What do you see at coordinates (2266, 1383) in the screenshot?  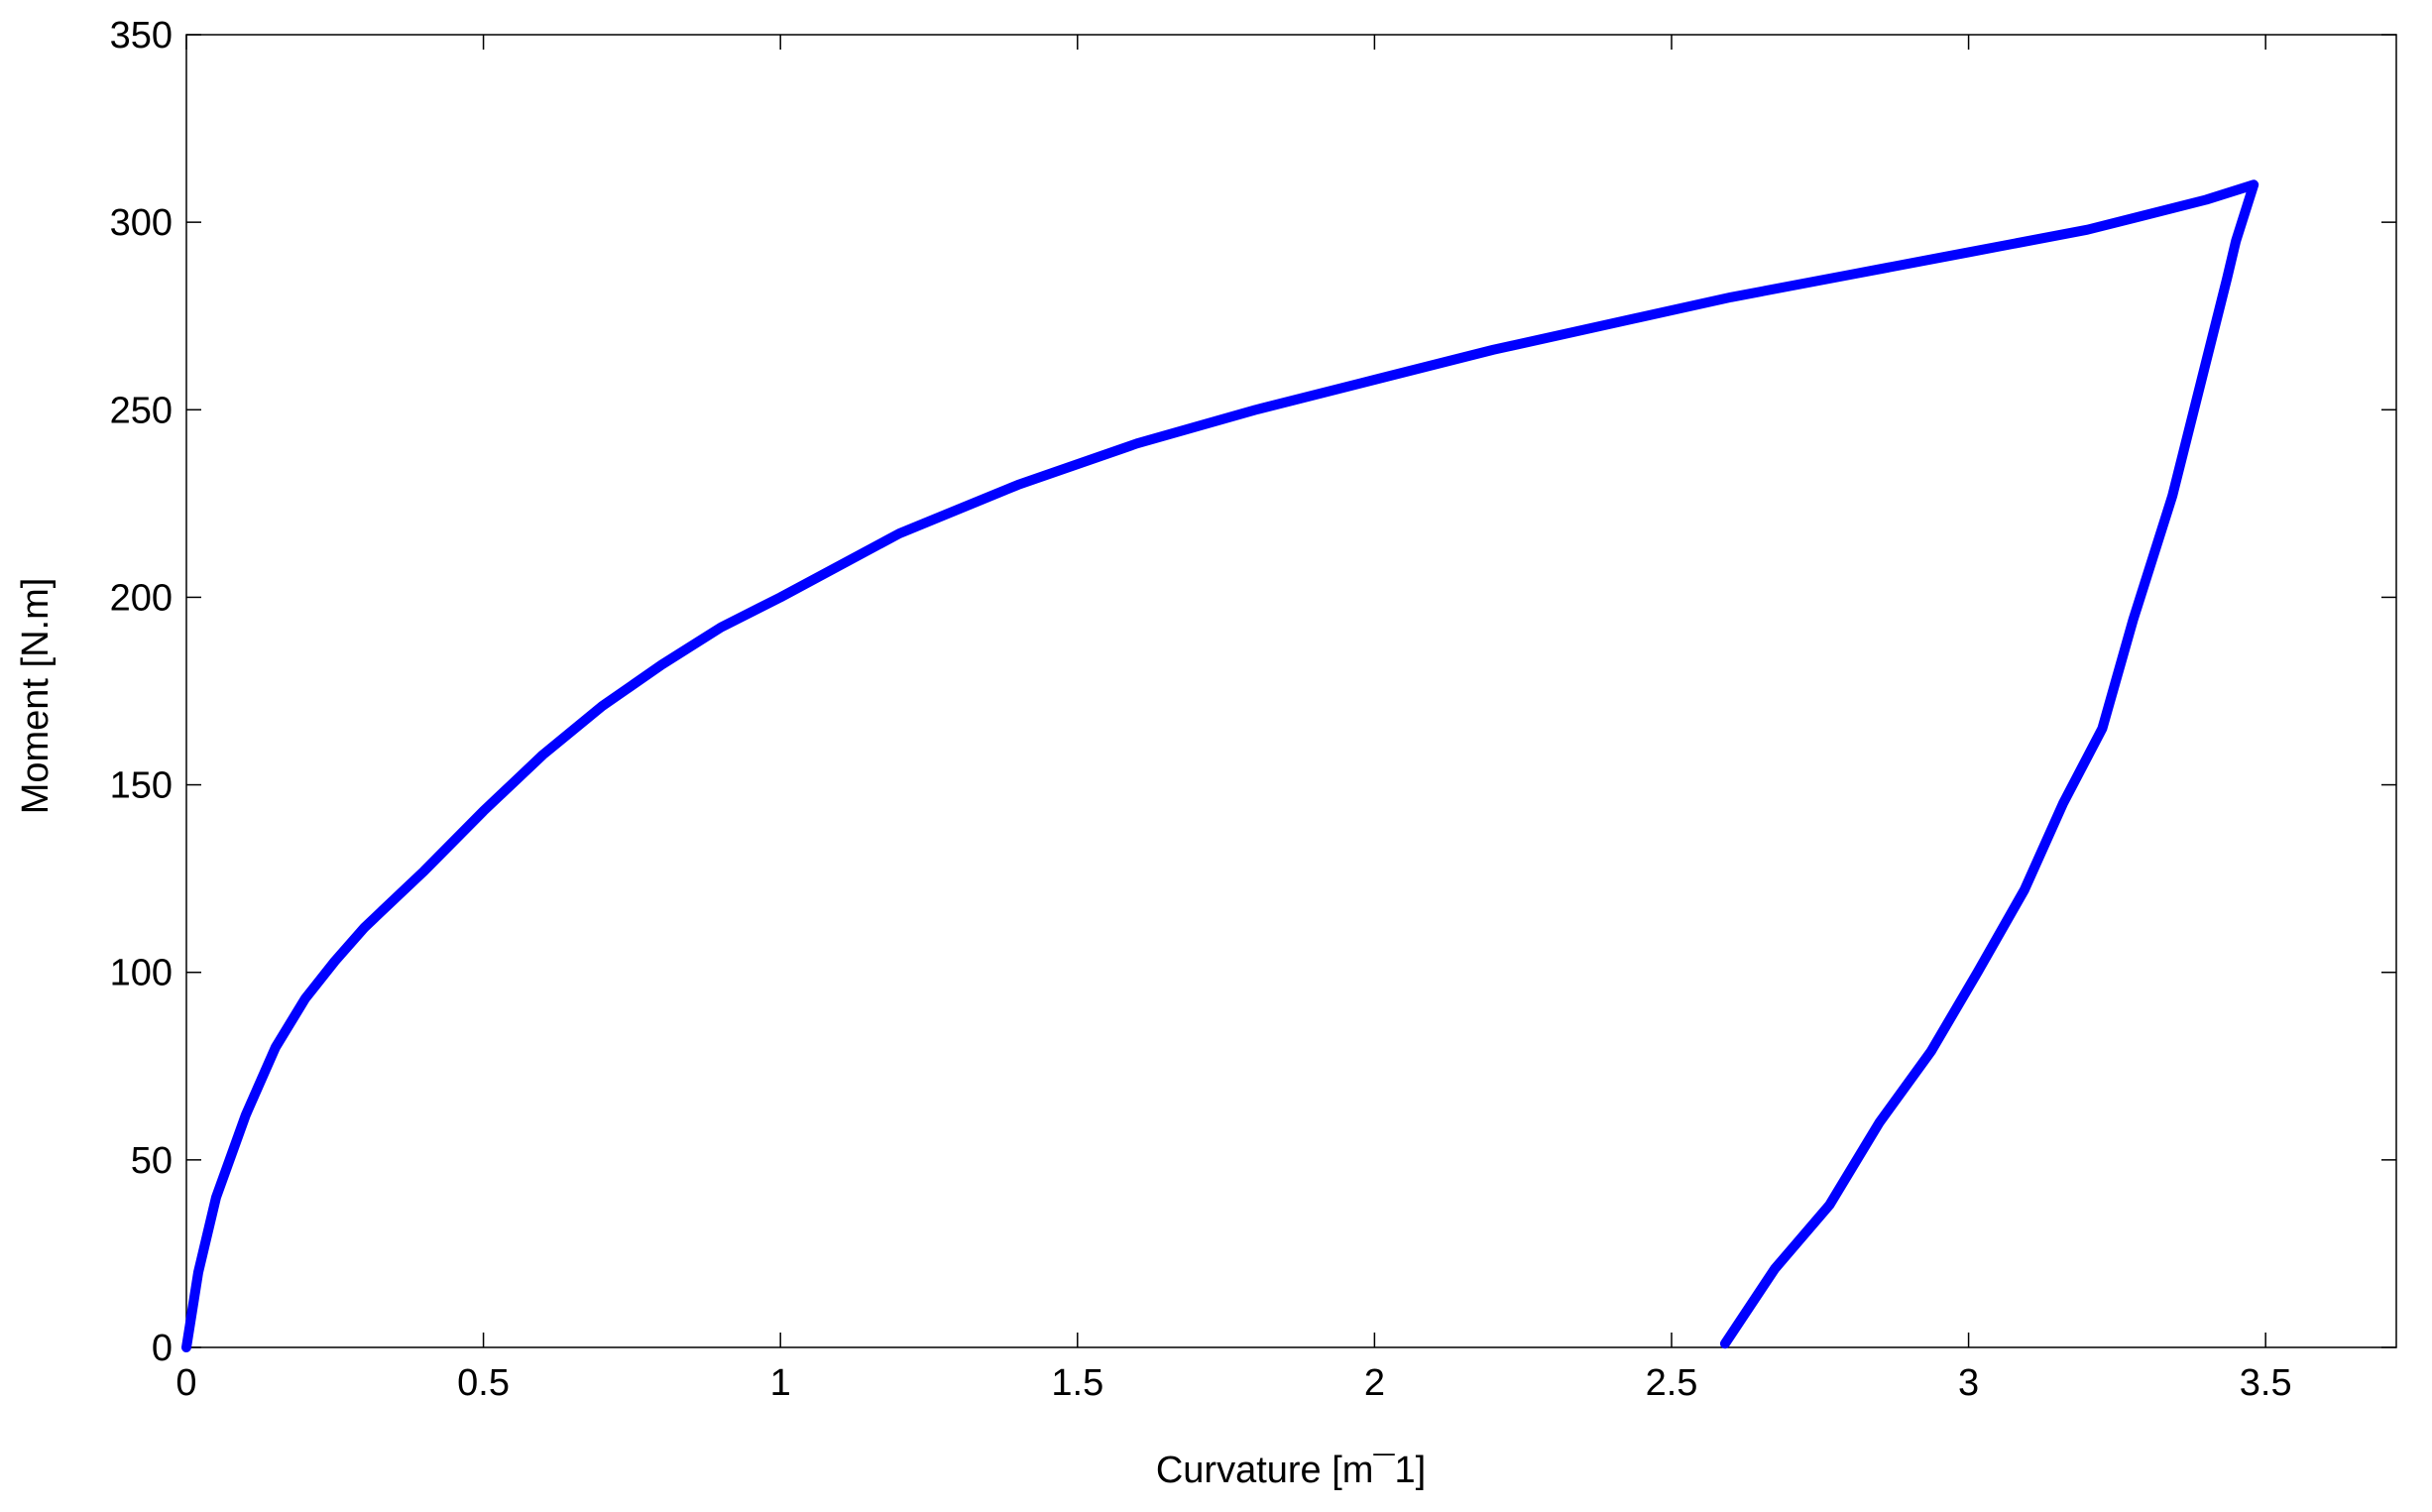 I see `x-tick-label: 3.5` at bounding box center [2266, 1383].